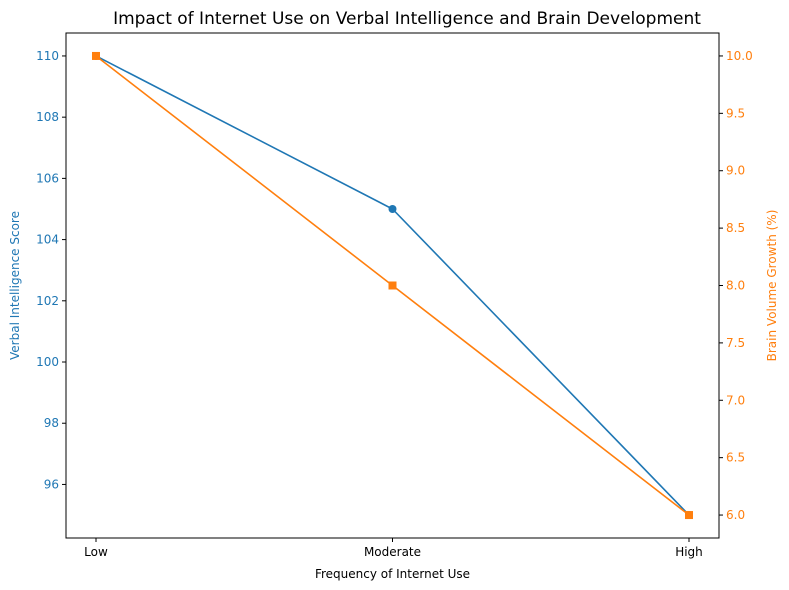 This screenshot has width=789, height=590. I want to click on right-tick-label: 10.0, so click(739, 56).